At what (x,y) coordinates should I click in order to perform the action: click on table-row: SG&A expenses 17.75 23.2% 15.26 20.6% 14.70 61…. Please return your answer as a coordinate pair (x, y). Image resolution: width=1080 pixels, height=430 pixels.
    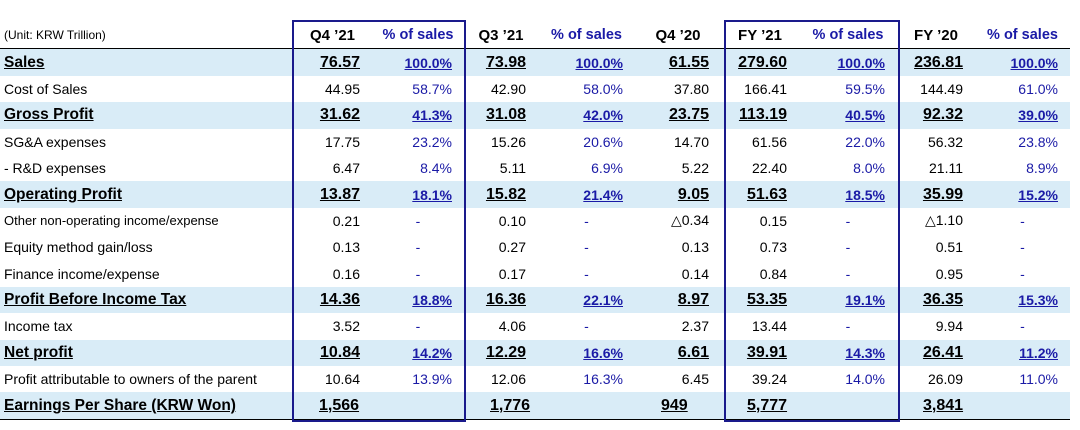
    Looking at the image, I should click on (535, 142).